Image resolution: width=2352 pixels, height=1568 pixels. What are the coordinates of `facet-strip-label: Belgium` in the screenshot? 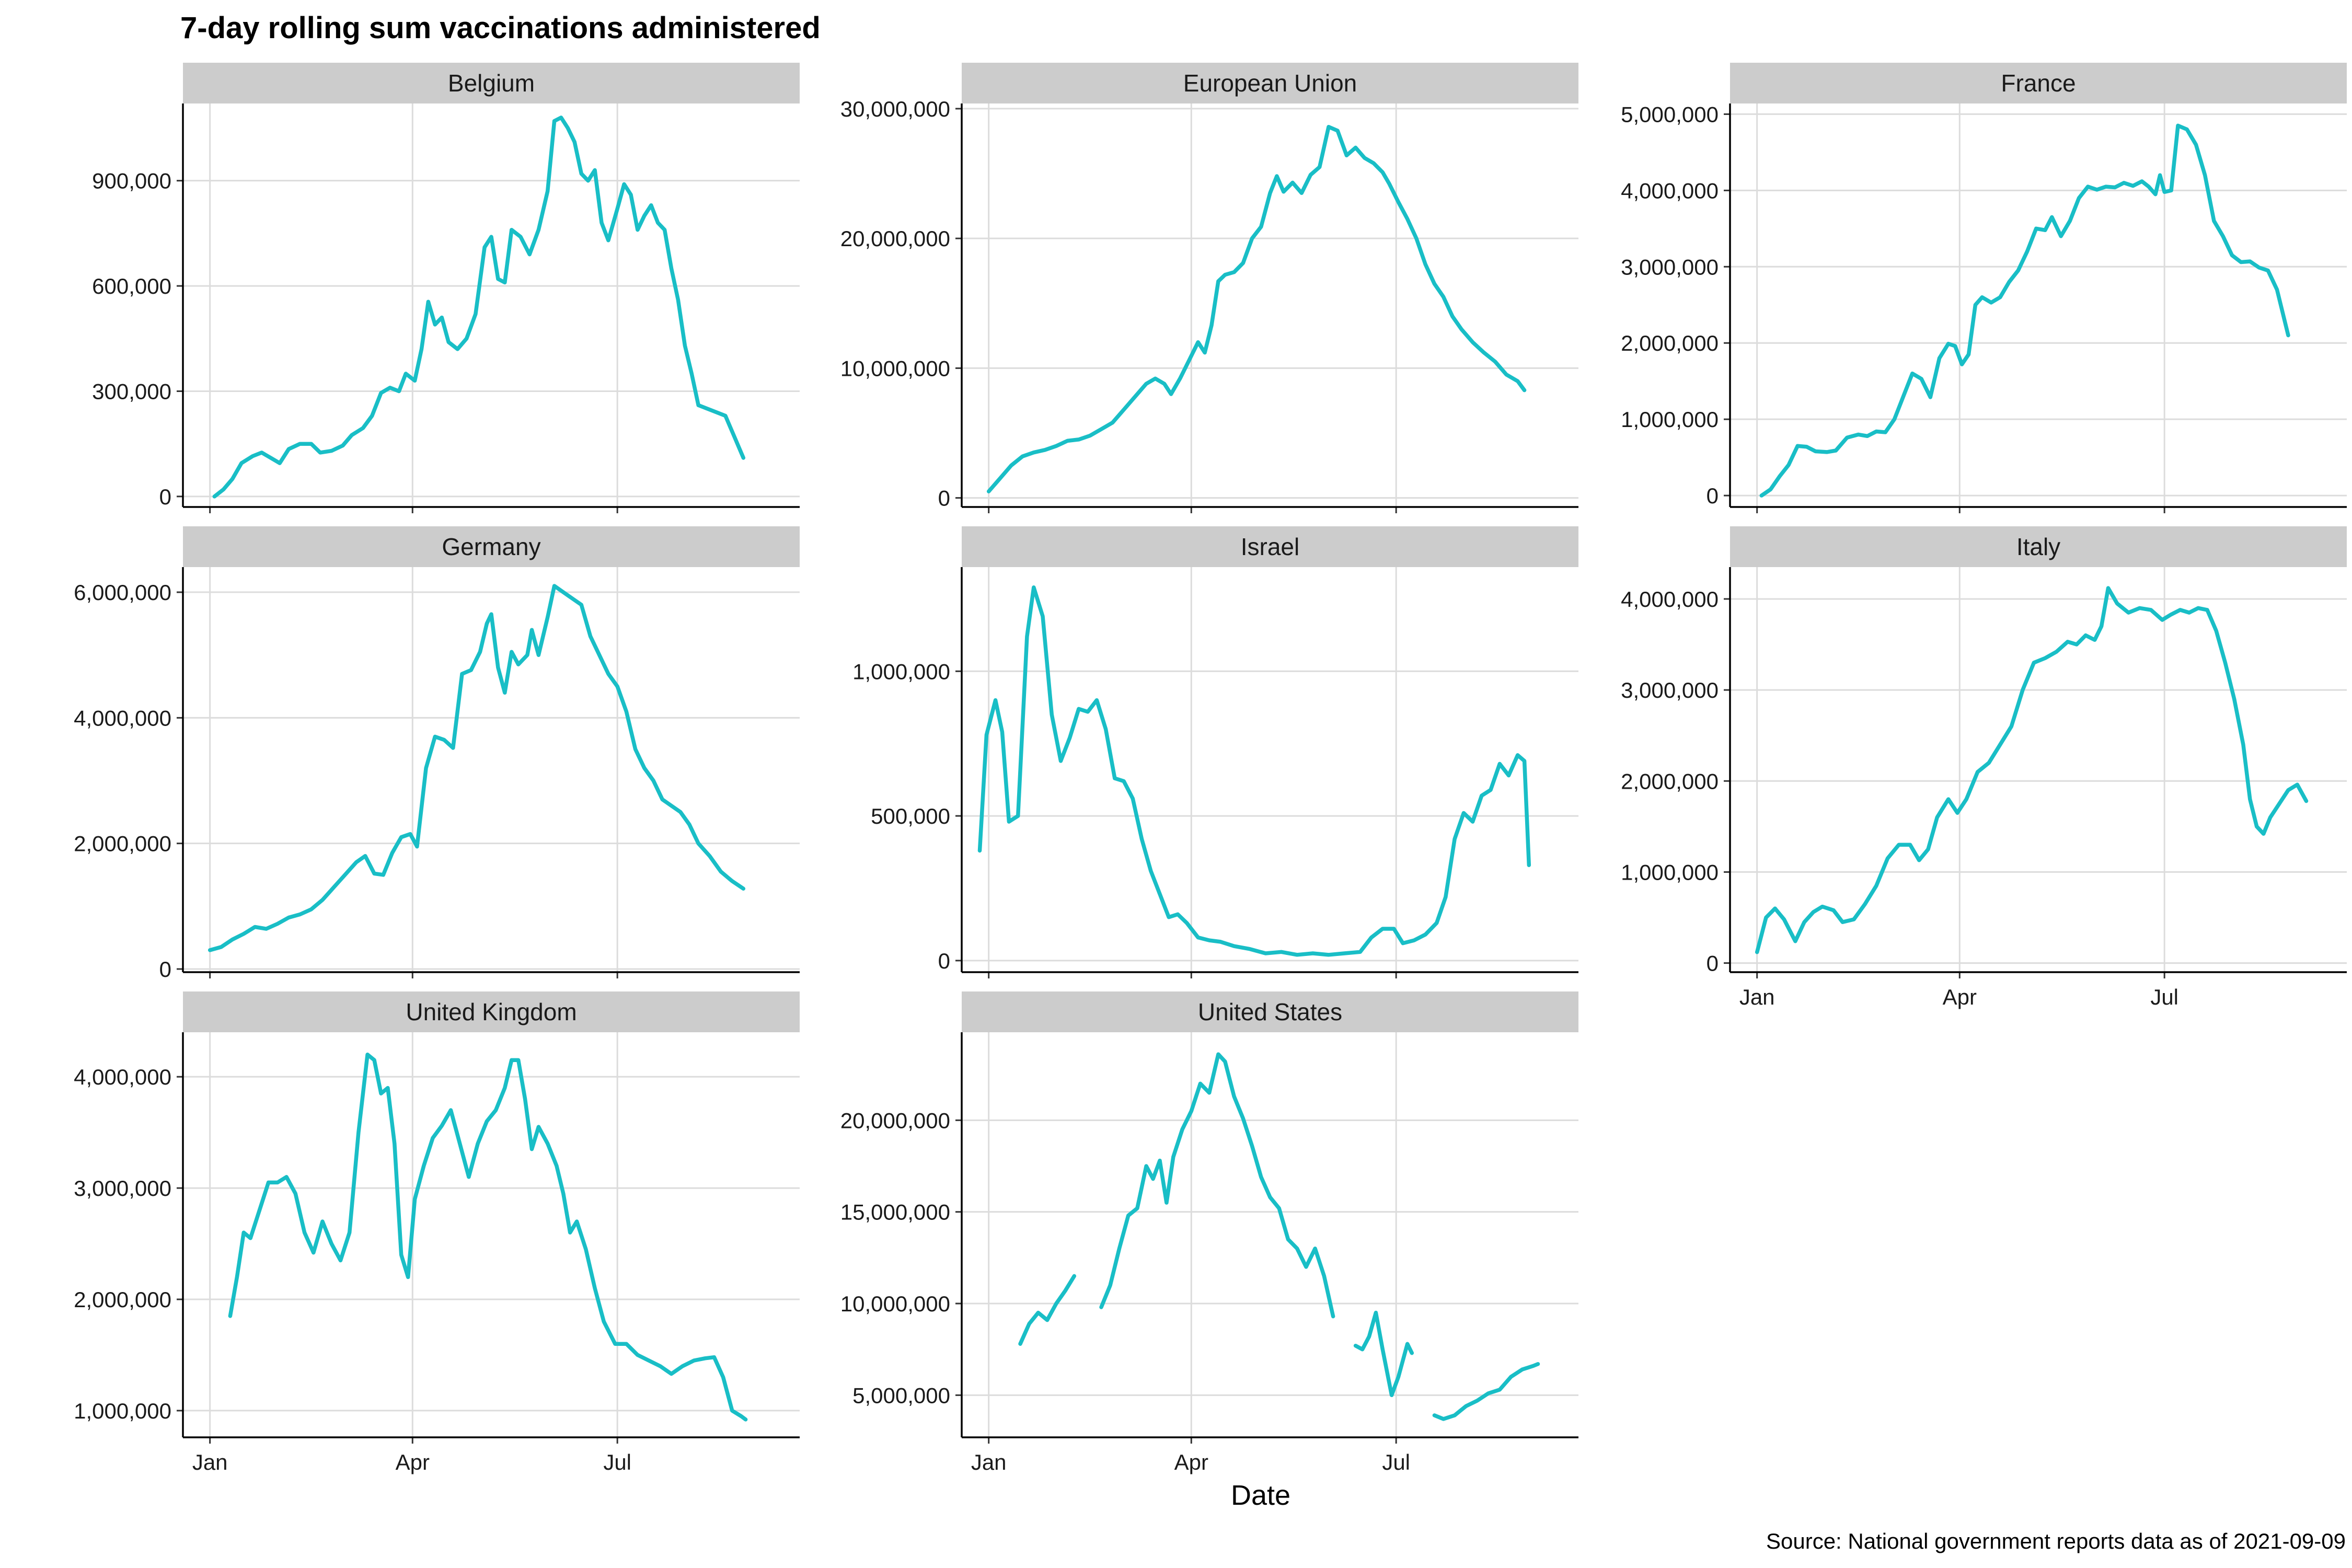 It's located at (491, 83).